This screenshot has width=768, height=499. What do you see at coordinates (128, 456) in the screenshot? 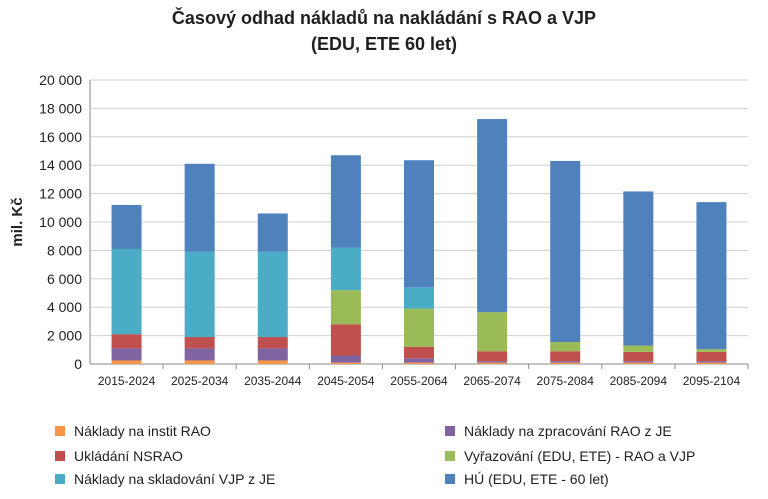
I see `legend-label: Ukládání NSRAO` at bounding box center [128, 456].